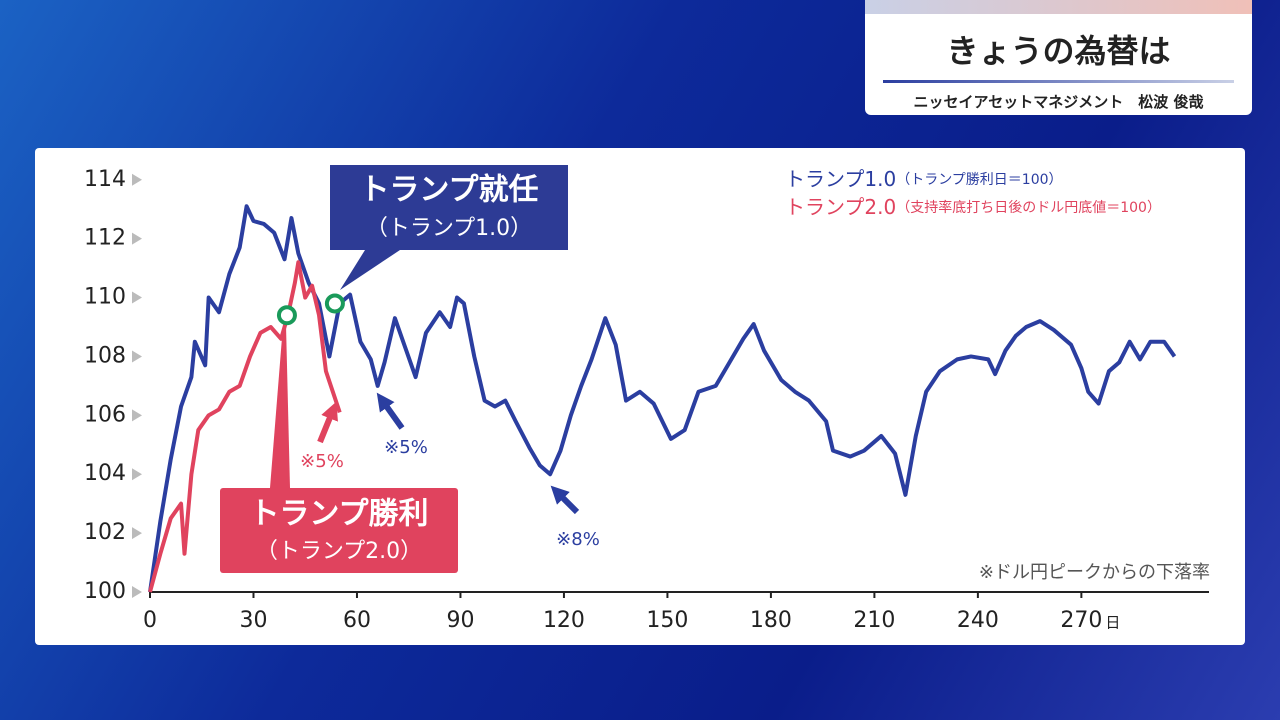 Image resolution: width=1280 pixels, height=720 pixels. What do you see at coordinates (105, 414) in the screenshot?
I see `y-tick-label: 106` at bounding box center [105, 414].